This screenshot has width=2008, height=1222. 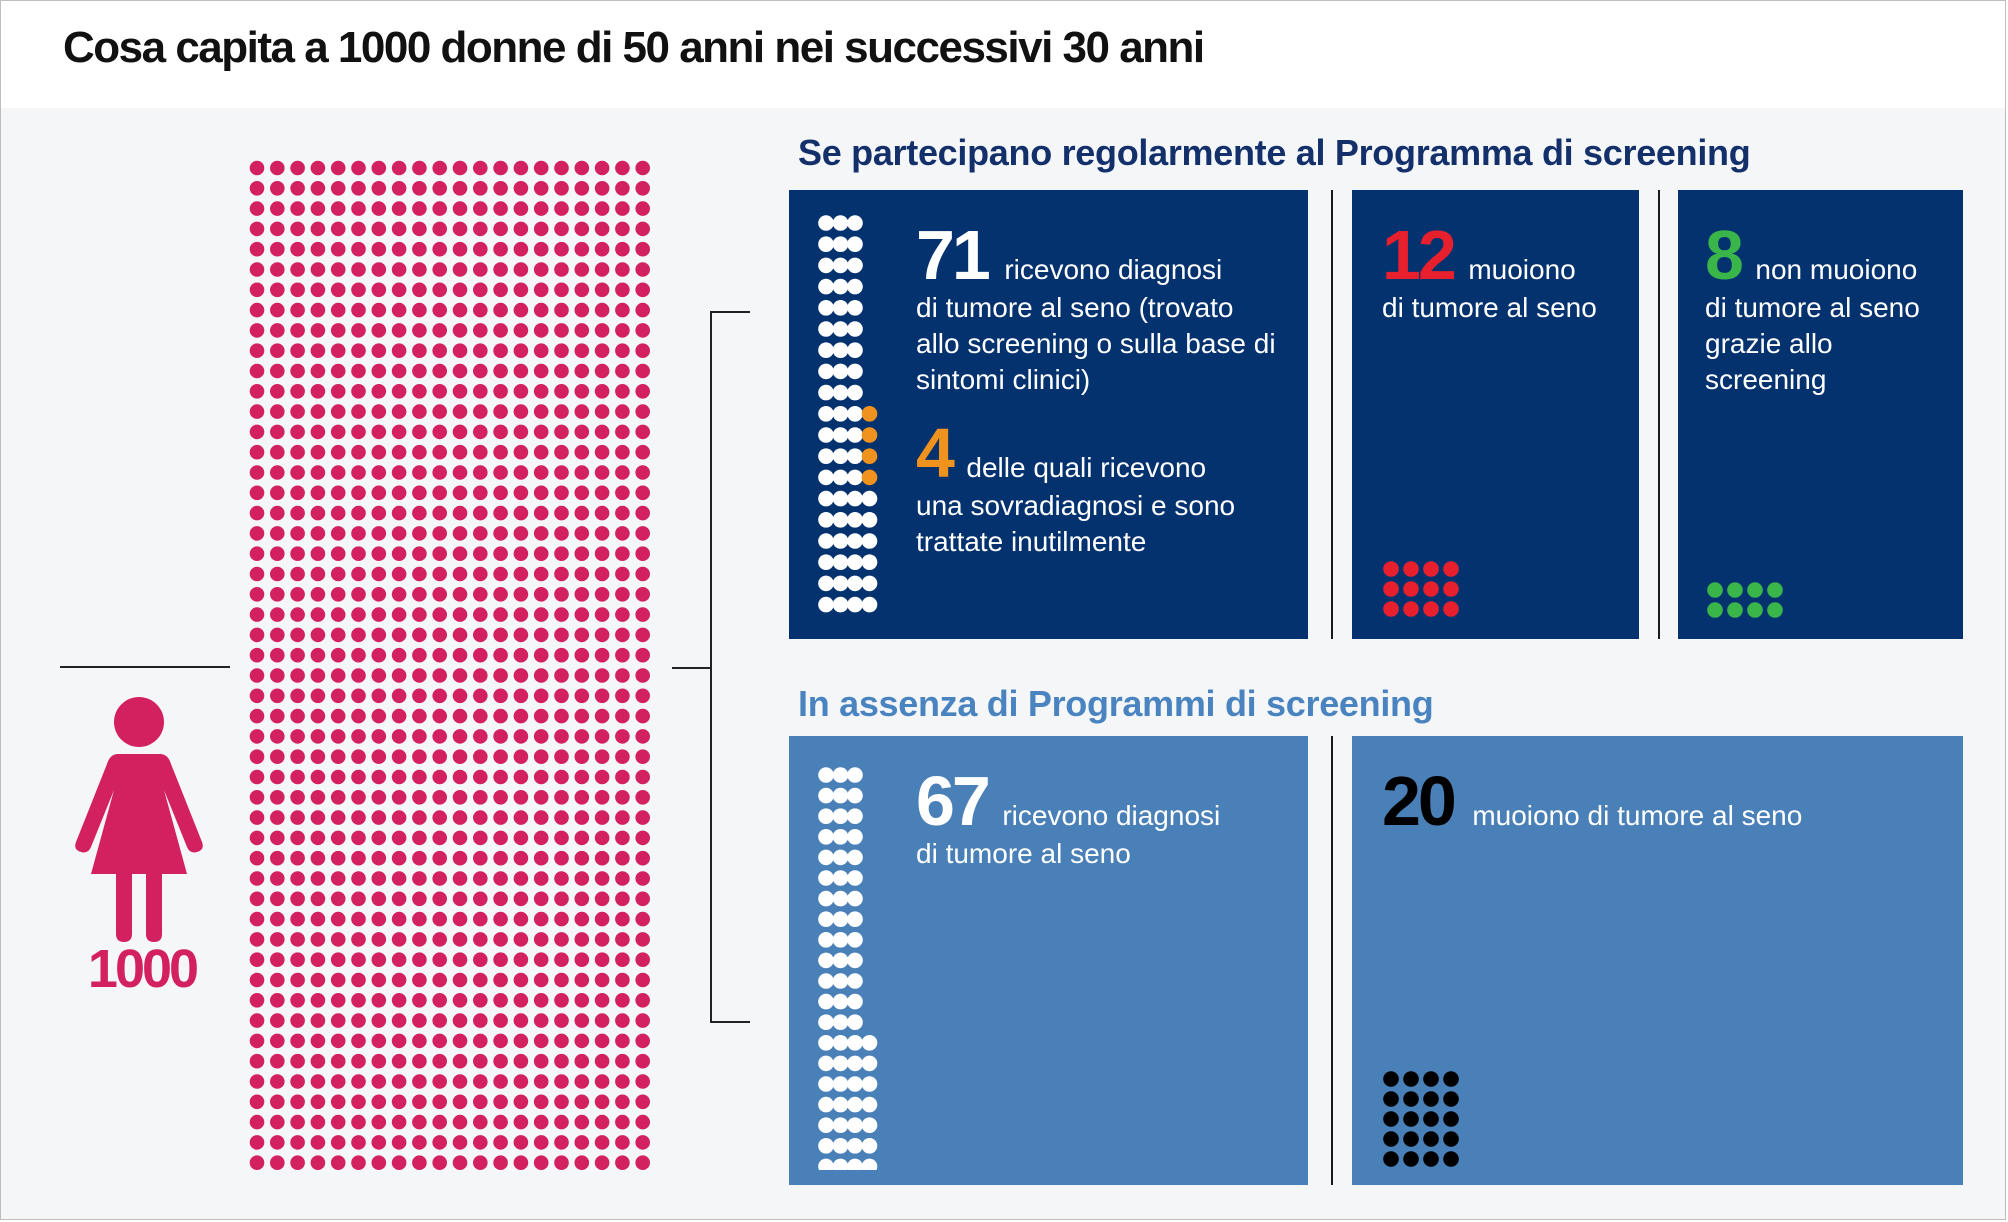 I want to click on panel-deaths-screening: 12 muoiono di tumore al seno, so click(x=1495, y=414).